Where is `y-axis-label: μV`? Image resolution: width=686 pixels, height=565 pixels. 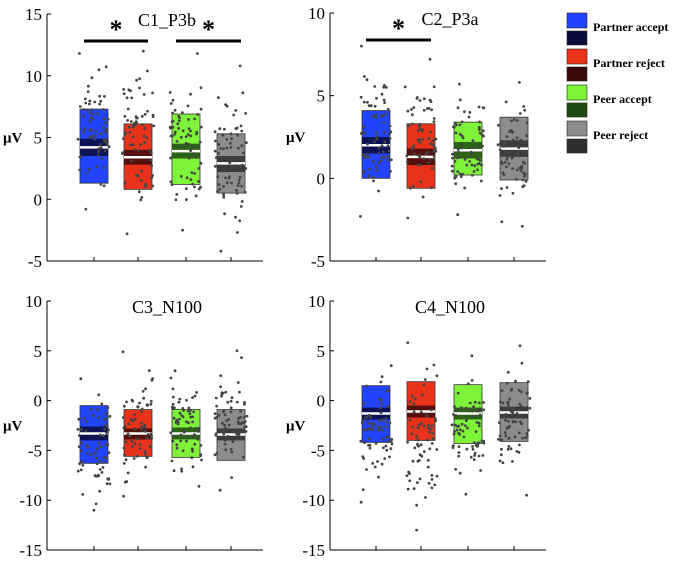 y-axis-label: μV is located at coordinates (296, 138).